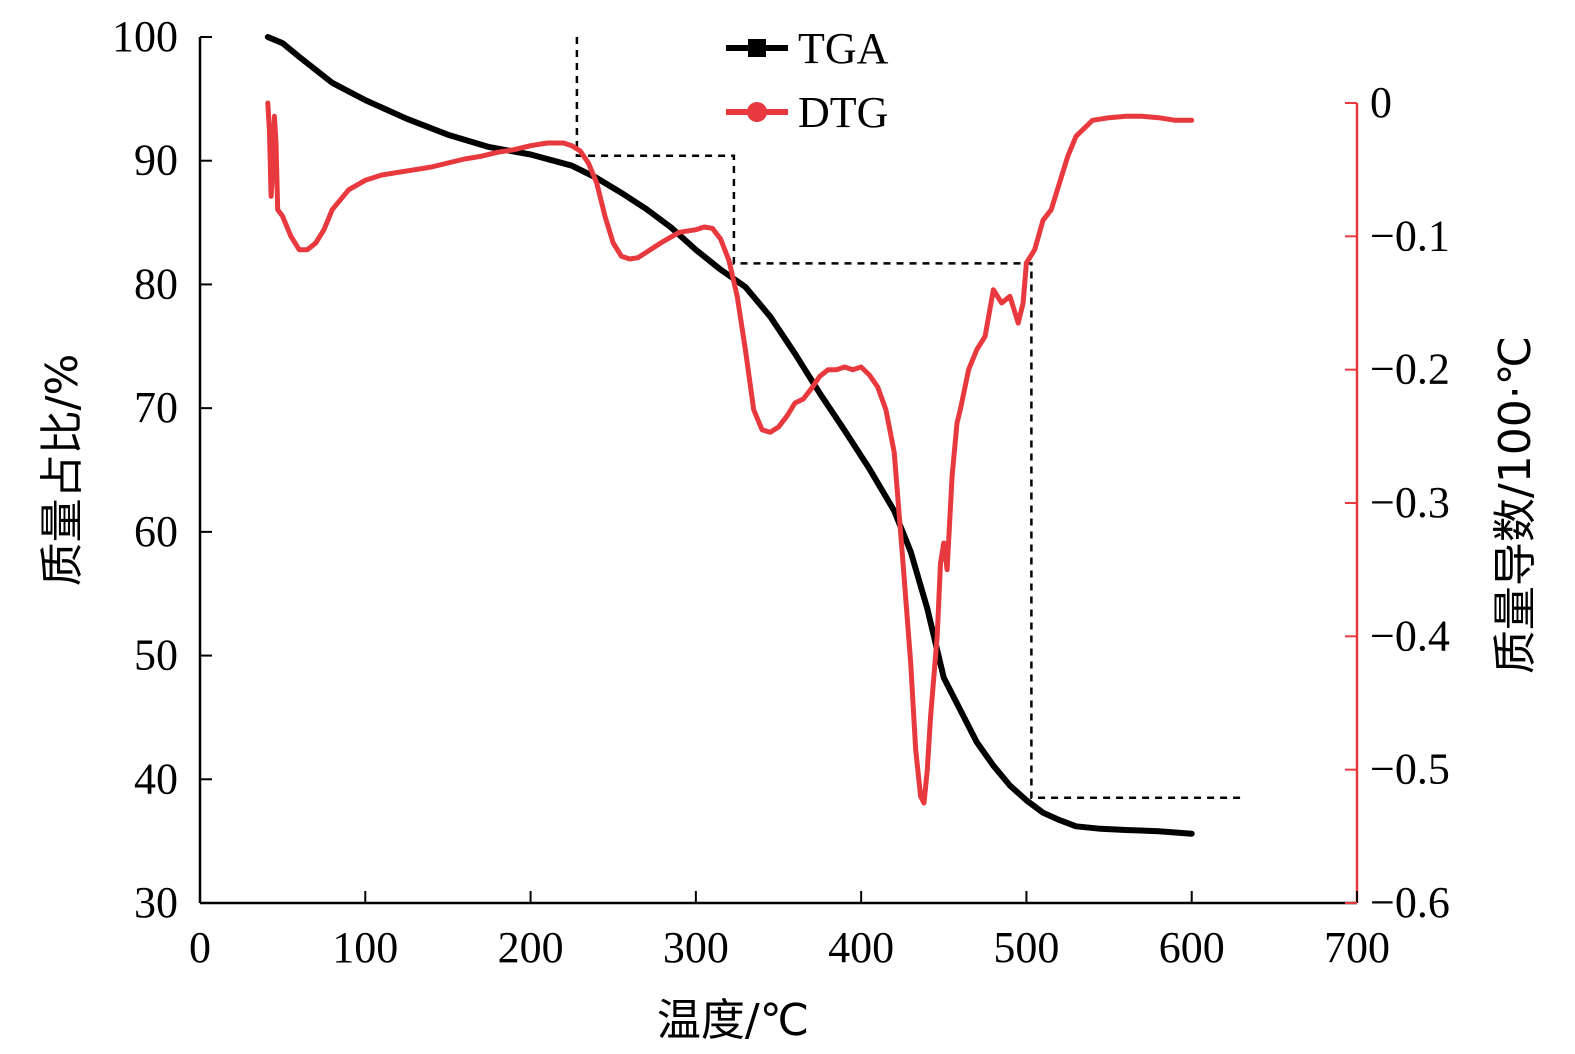 The height and width of the screenshot is (1054, 1575). What do you see at coordinates (145, 36) in the screenshot?
I see `y-left-tick-label: 100` at bounding box center [145, 36].